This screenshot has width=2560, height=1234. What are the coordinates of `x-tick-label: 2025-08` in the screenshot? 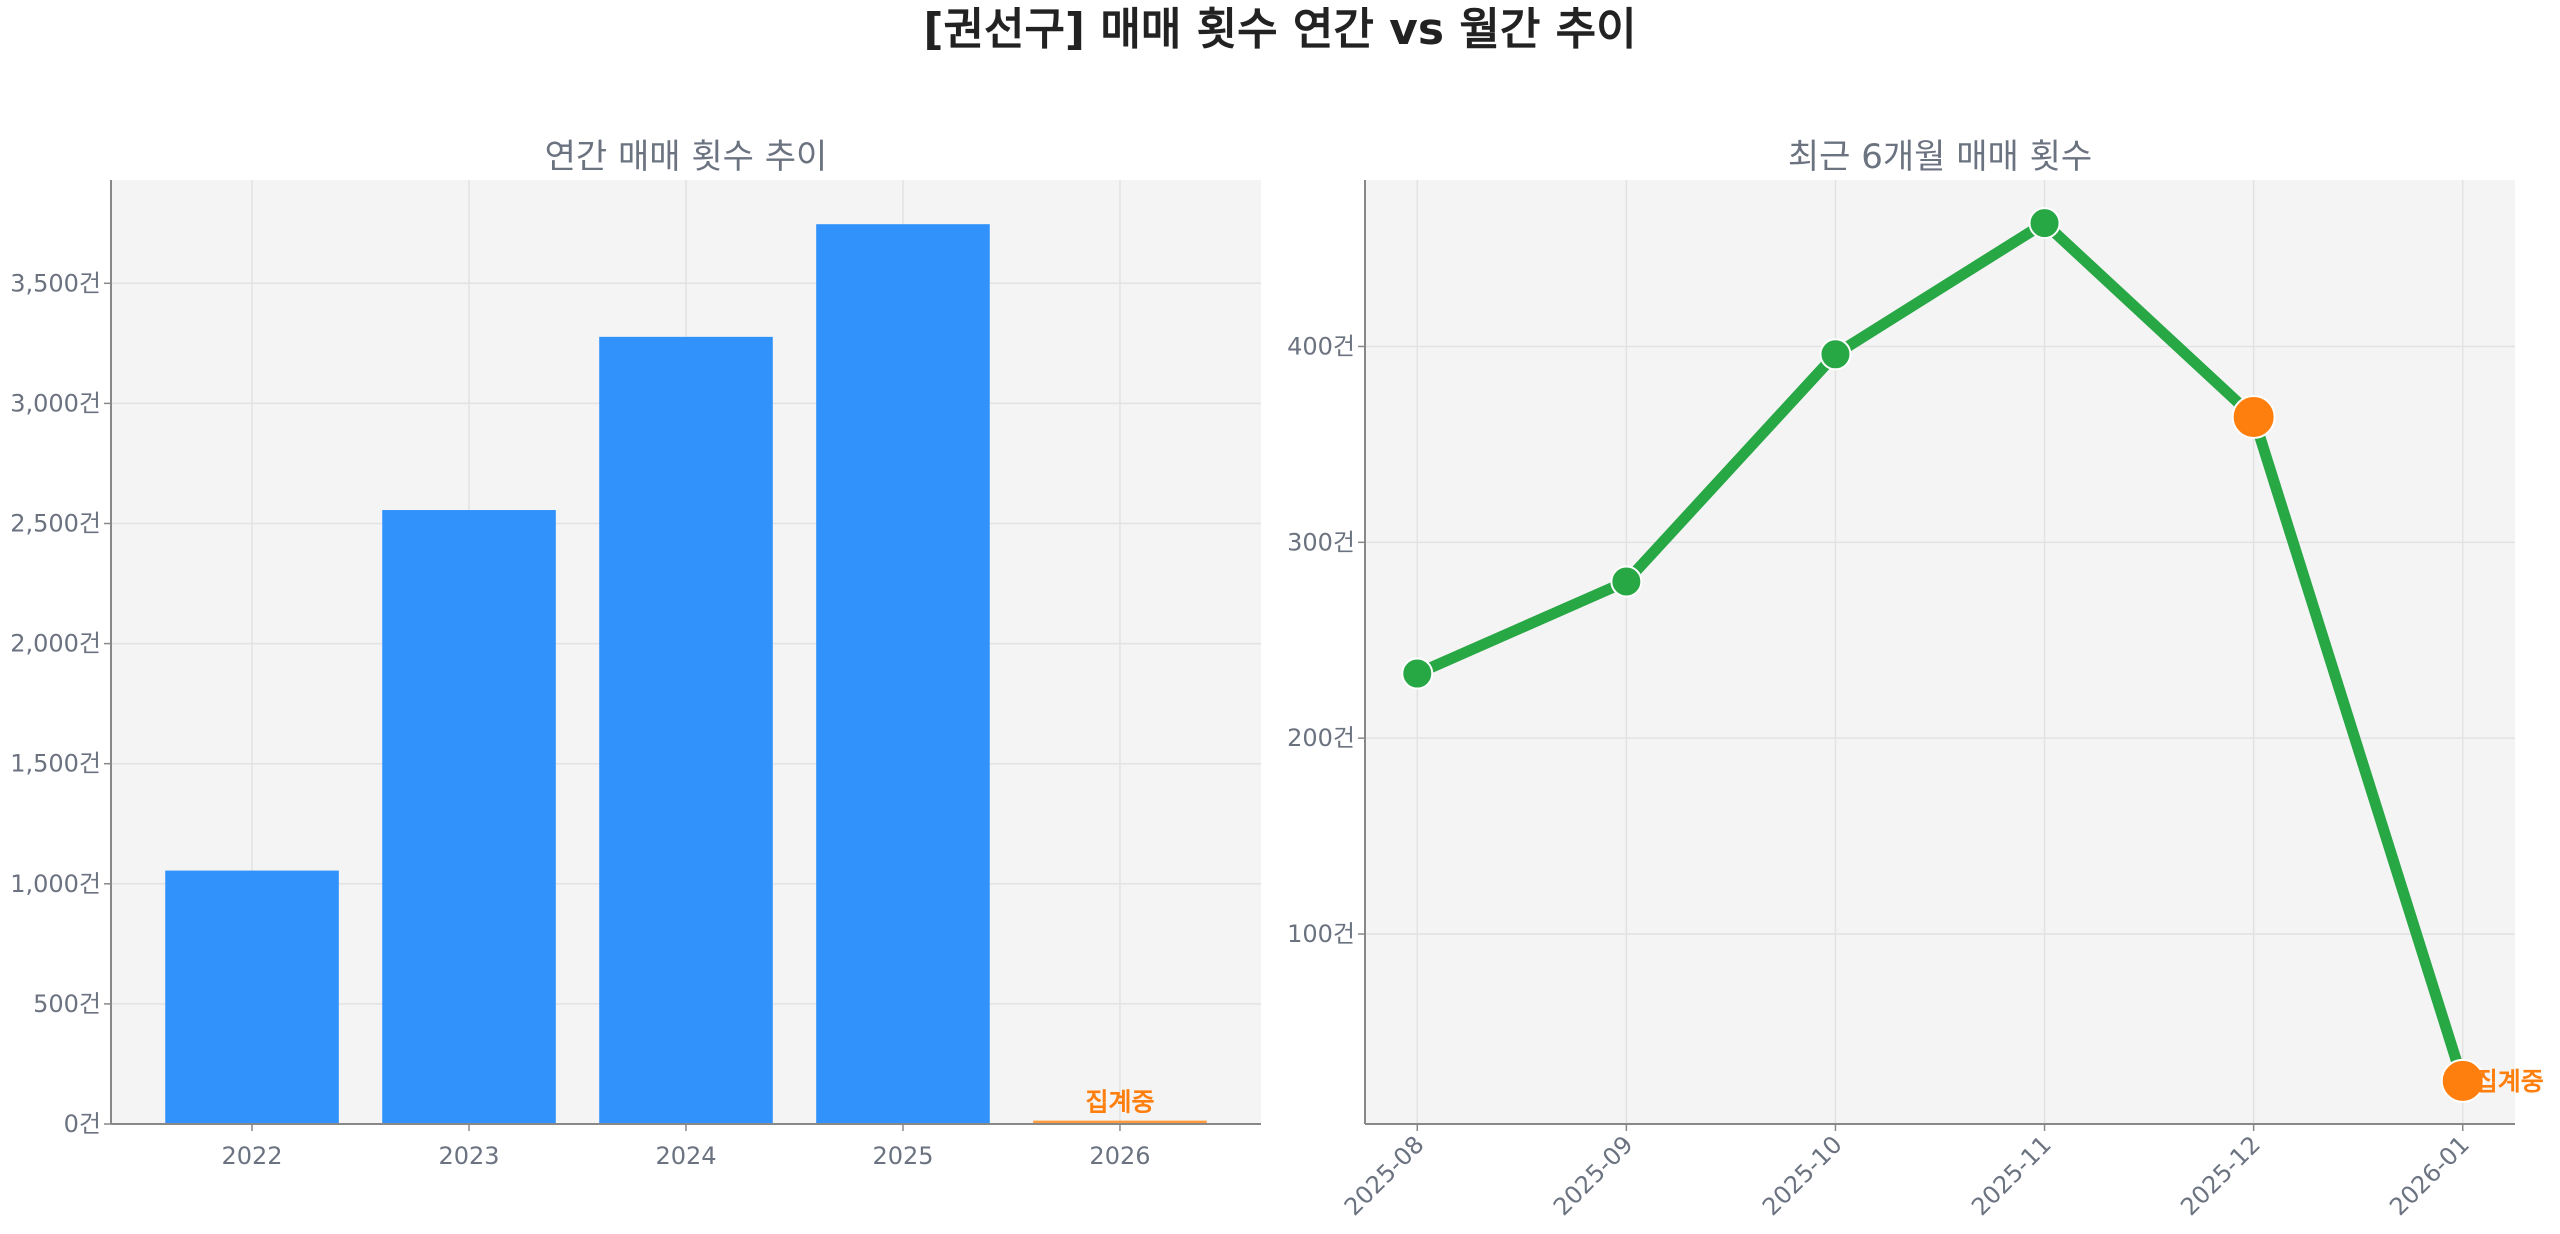 It's located at (1384, 1175).